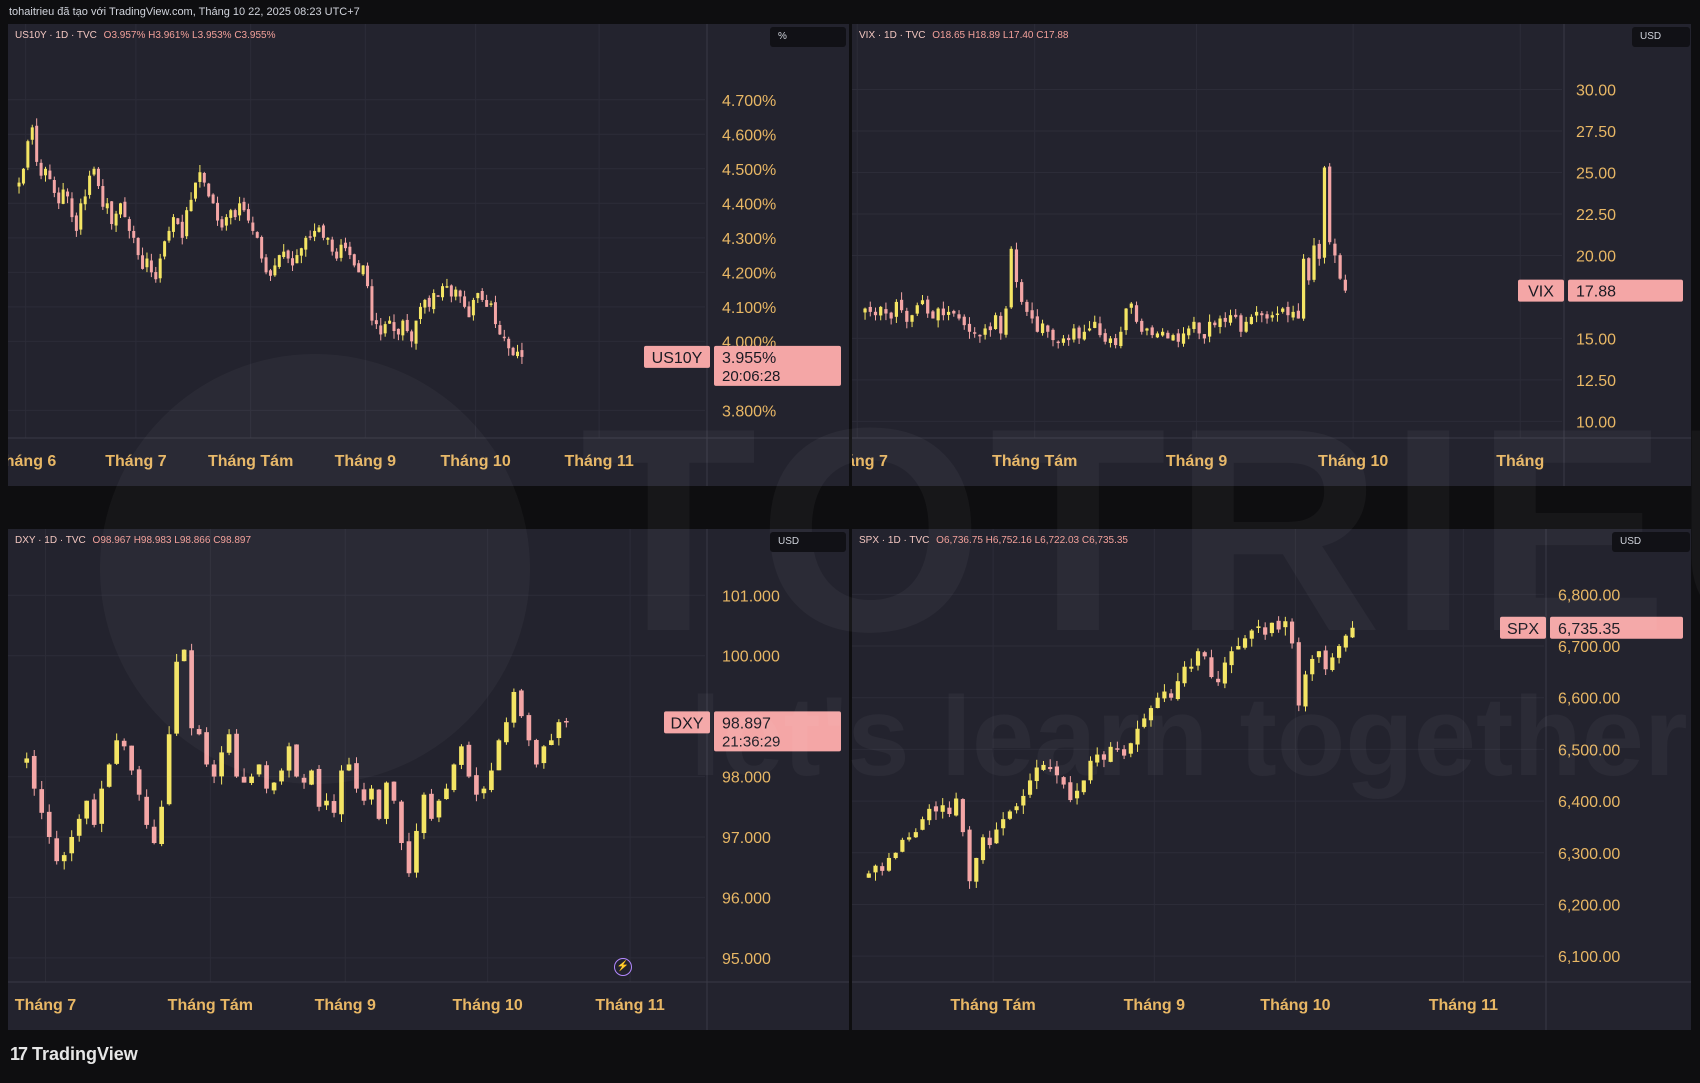 This screenshot has height=1083, width=1700. What do you see at coordinates (808, 37) in the screenshot?
I see `us10y-unit-label: %` at bounding box center [808, 37].